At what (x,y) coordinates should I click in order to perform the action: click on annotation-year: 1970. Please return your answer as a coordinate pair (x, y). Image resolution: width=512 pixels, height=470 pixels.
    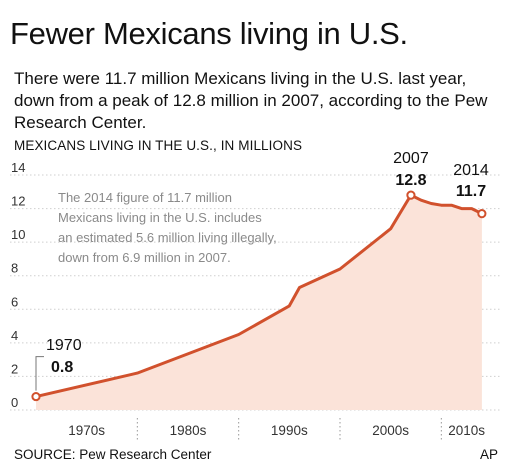
    Looking at the image, I should click on (64, 345).